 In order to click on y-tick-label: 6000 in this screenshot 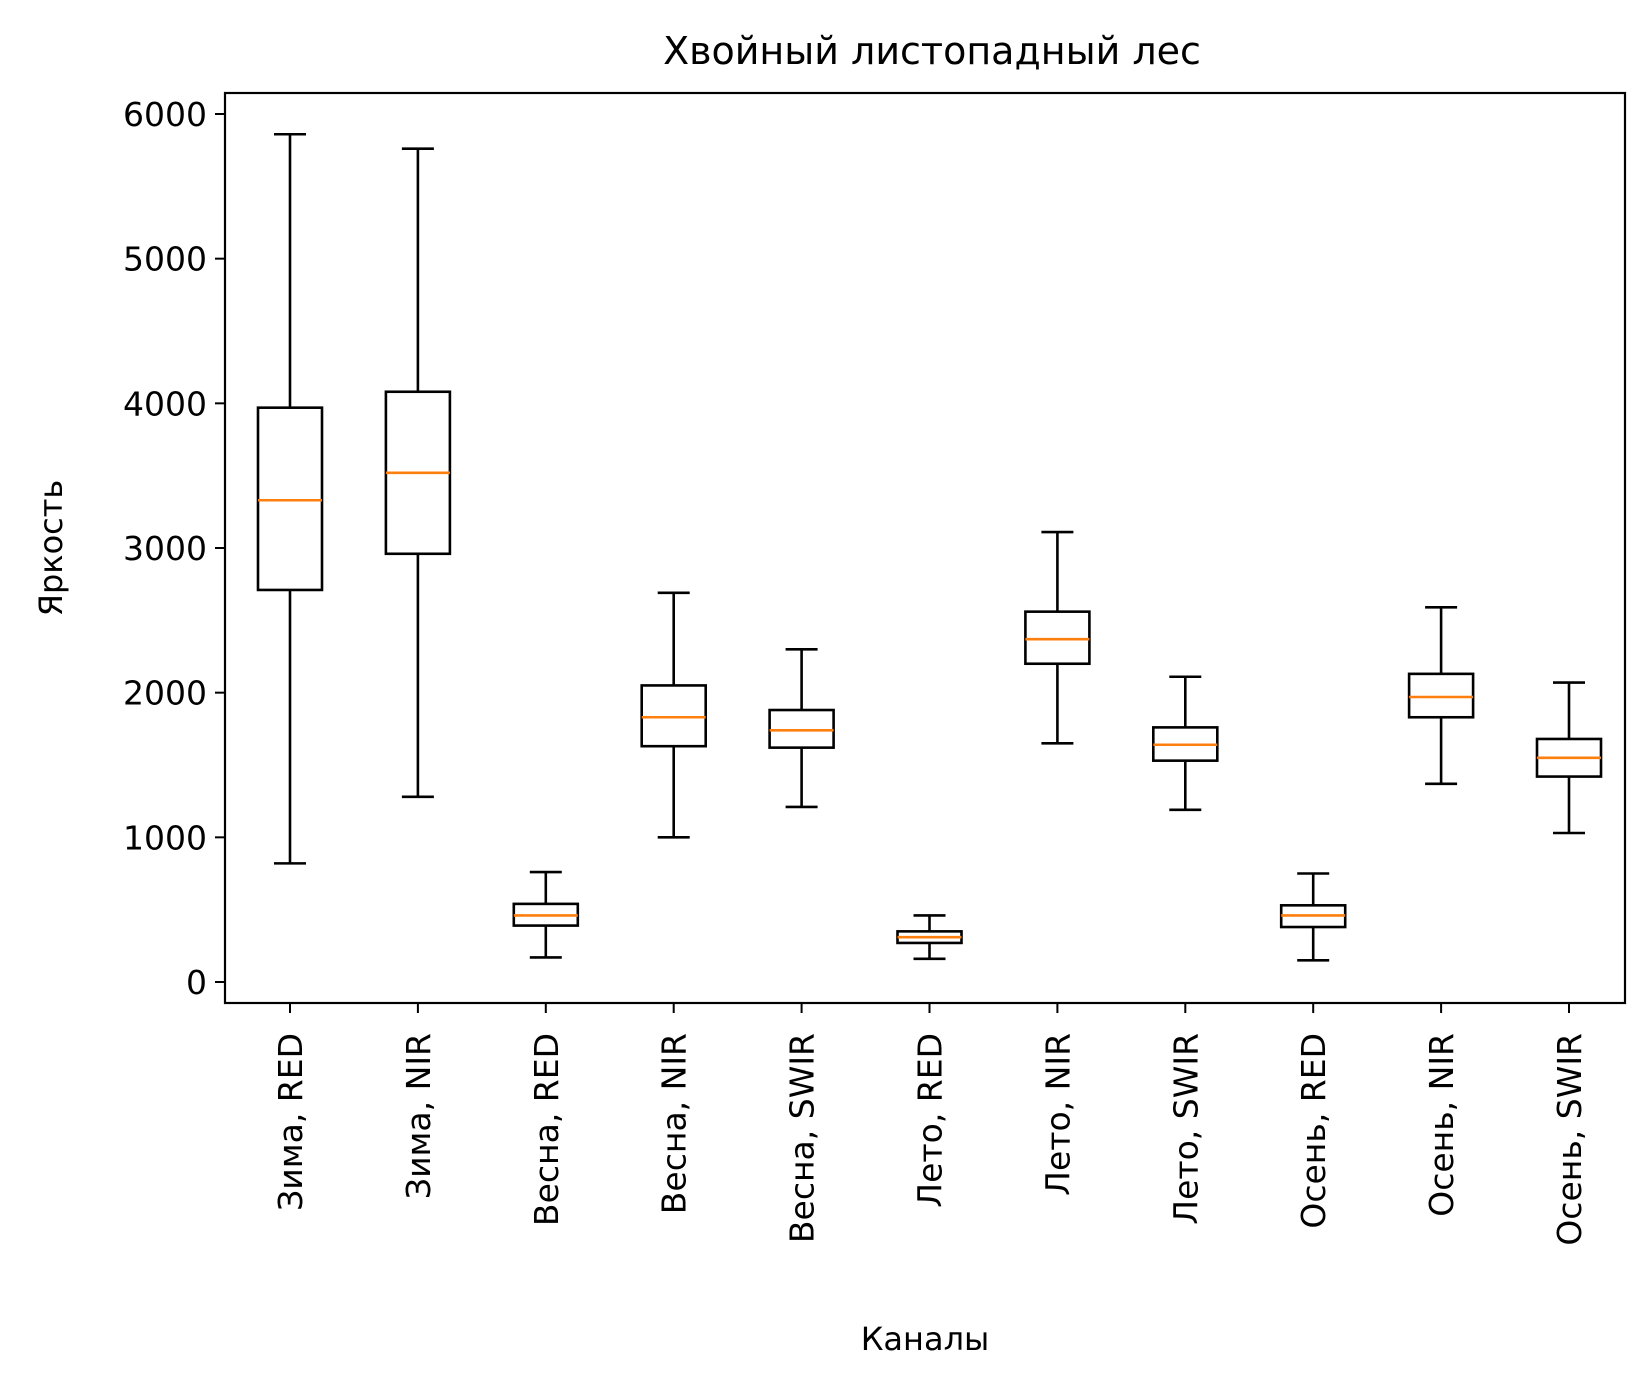, I will do `click(165, 114)`.